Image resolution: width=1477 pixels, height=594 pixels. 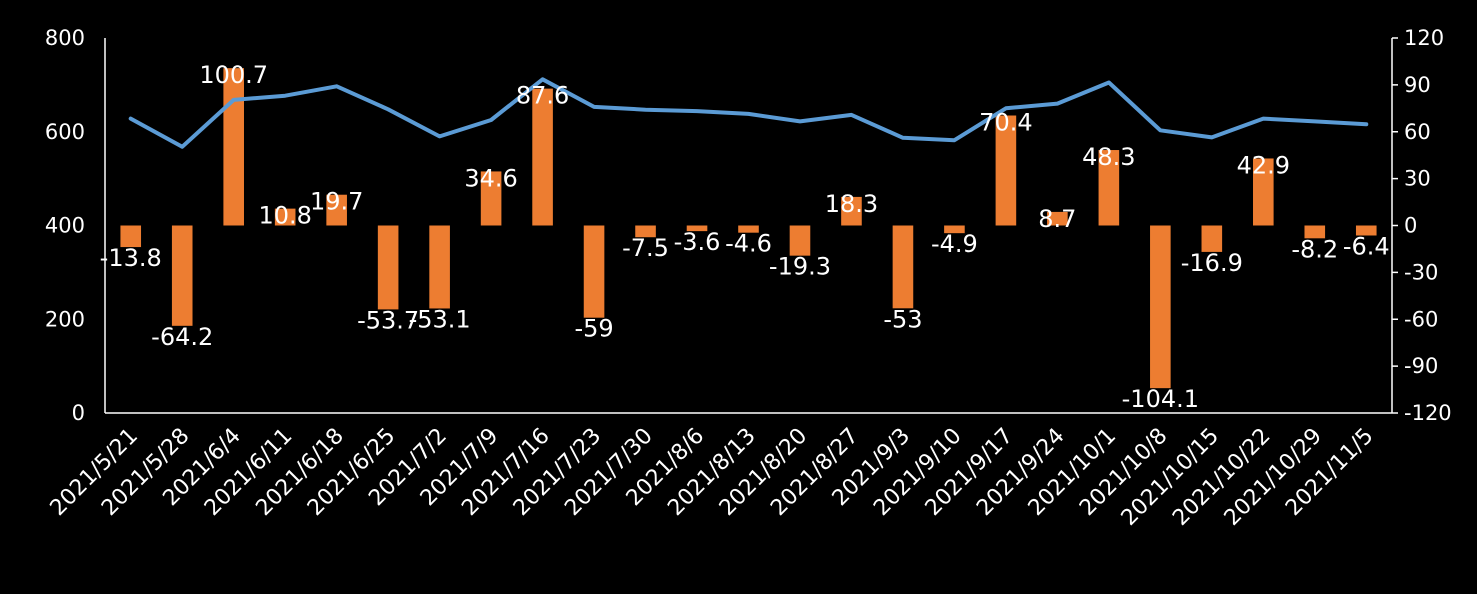 I want to click on y-right-tick-label: -60, so click(x=1421, y=319).